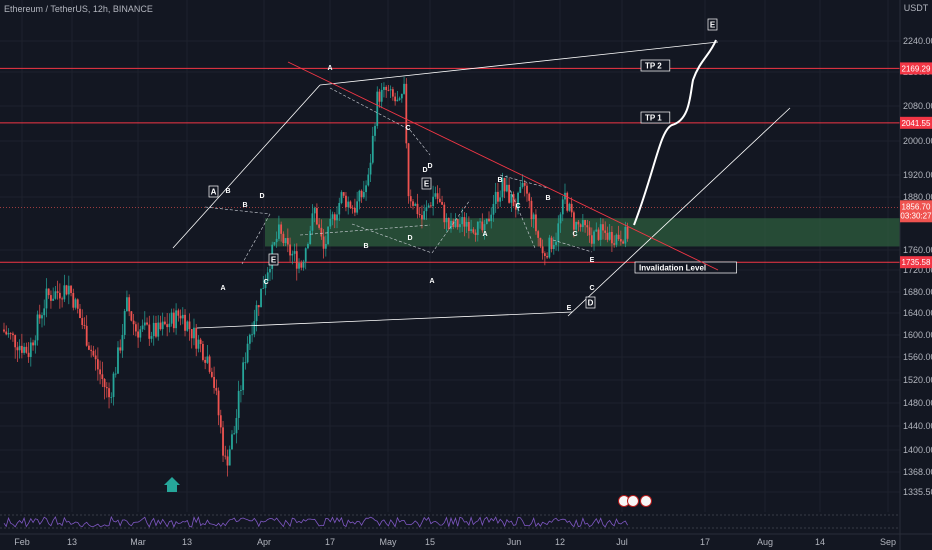 This screenshot has width=932, height=550. Describe the element at coordinates (916, 123) in the screenshot. I see `price-tag-label: 2041.55` at that location.